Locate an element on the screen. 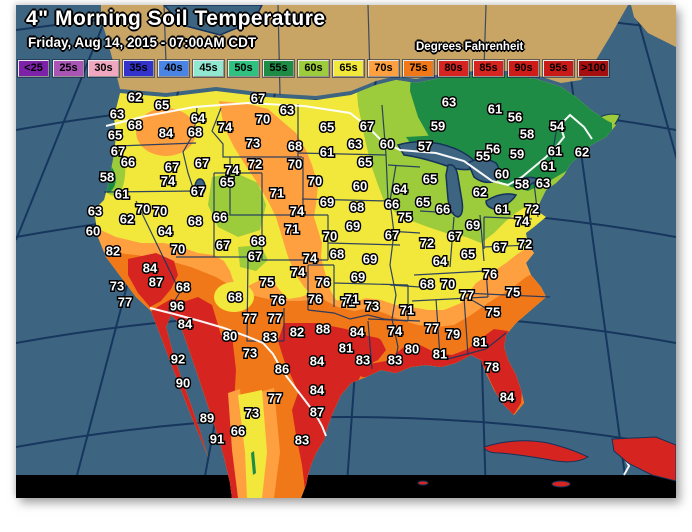 The width and height of the screenshot is (692, 532). unit-label: Degrees Fahrenheit is located at coordinates (470, 47).